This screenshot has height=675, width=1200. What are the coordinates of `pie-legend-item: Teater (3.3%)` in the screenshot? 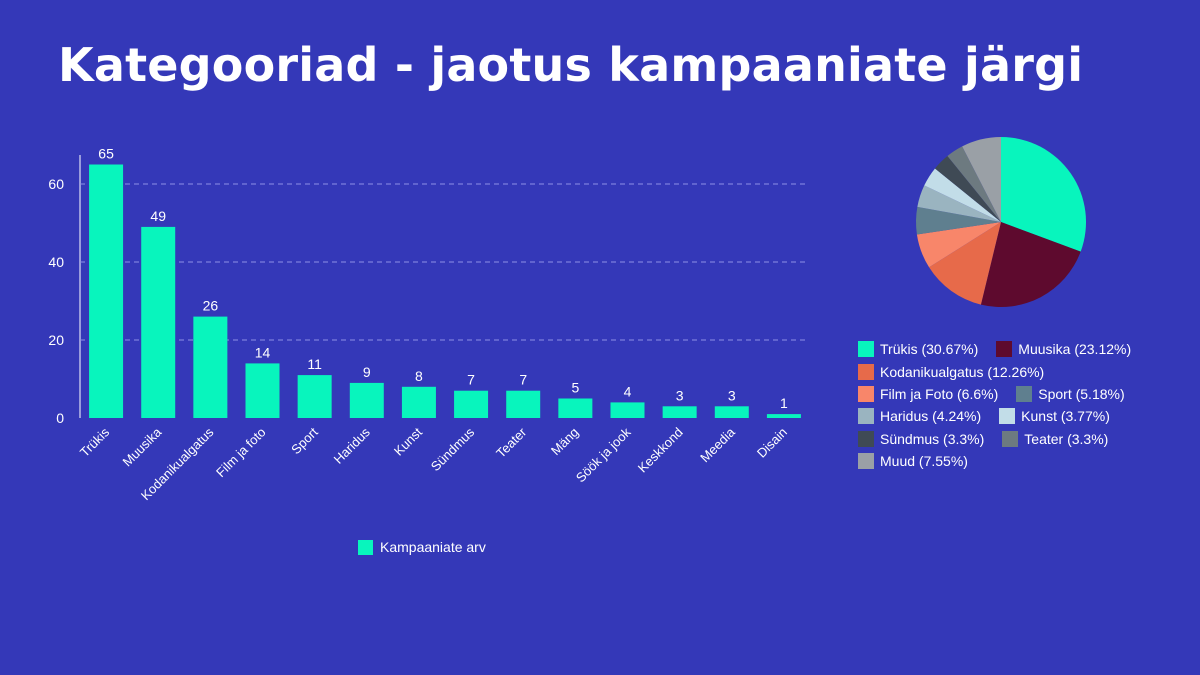 It's located at (1055, 438).